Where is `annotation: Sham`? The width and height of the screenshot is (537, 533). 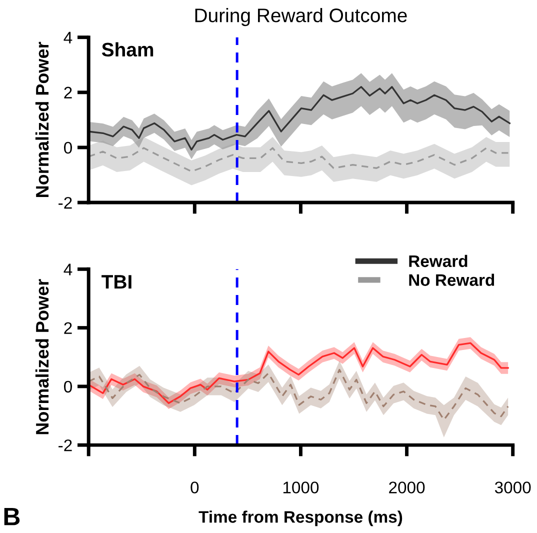
annotation: Sham is located at coordinates (128, 49).